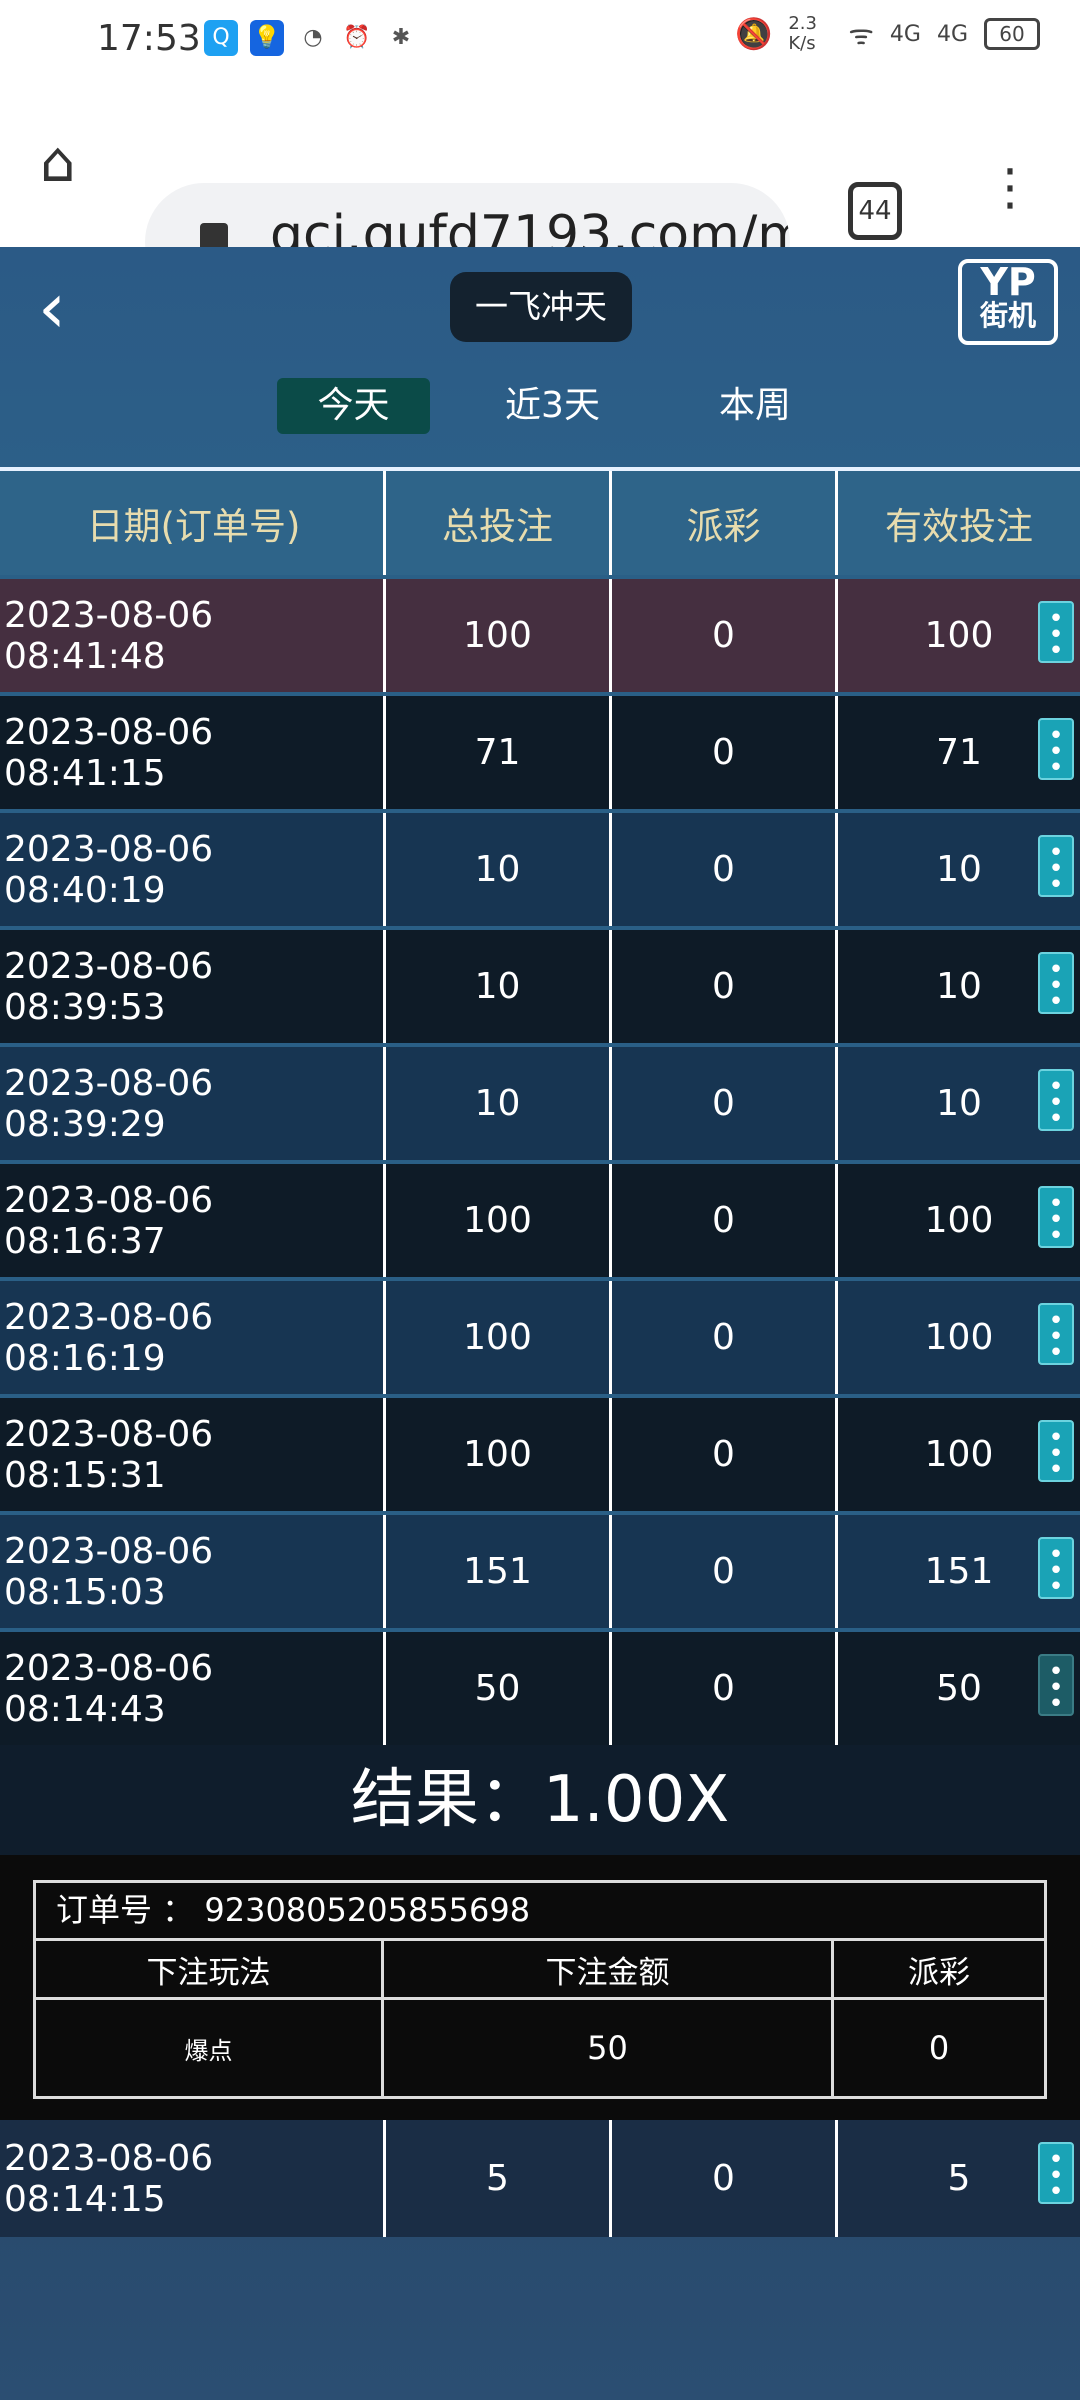  What do you see at coordinates (52, 308) in the screenshot?
I see `back-arrow-icon: ‹` at bounding box center [52, 308].